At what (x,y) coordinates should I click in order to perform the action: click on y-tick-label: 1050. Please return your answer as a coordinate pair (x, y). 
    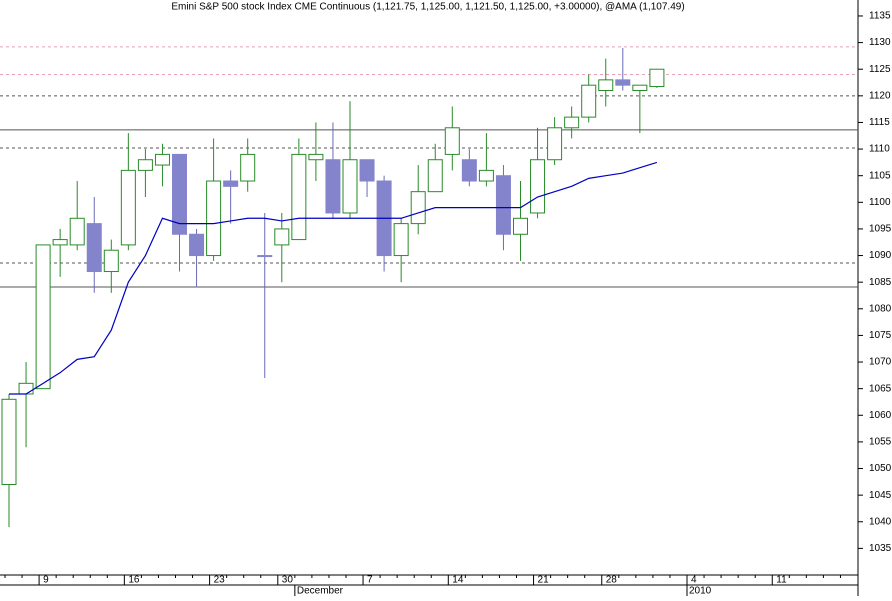
    Looking at the image, I should click on (880, 468).